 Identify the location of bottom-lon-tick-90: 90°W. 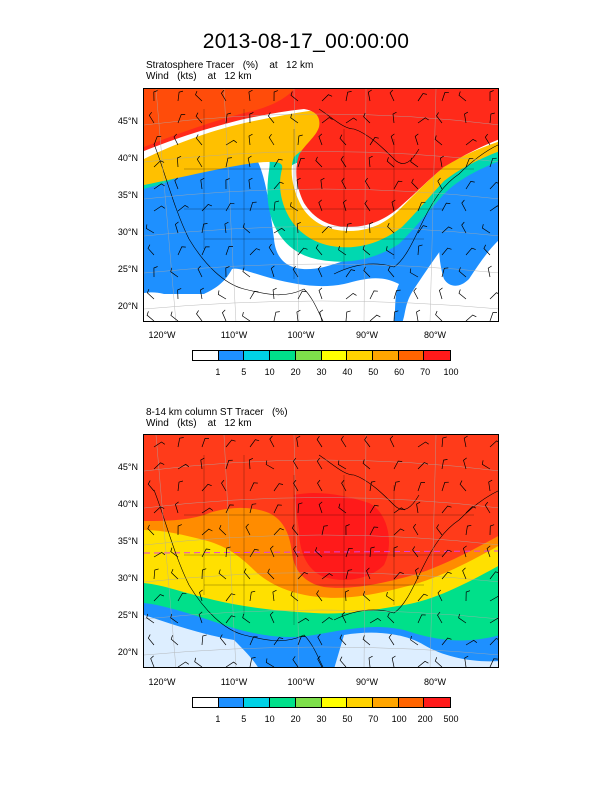
(367, 682).